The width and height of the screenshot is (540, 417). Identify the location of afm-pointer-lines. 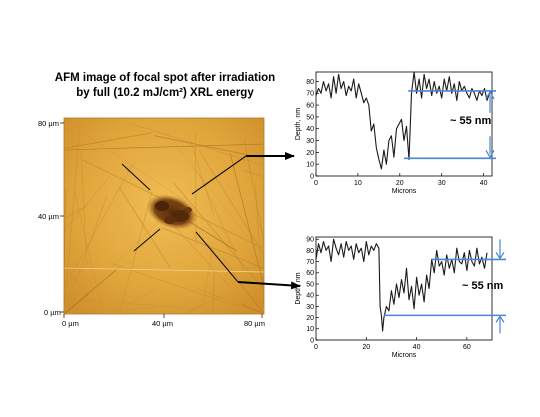
(184, 219).